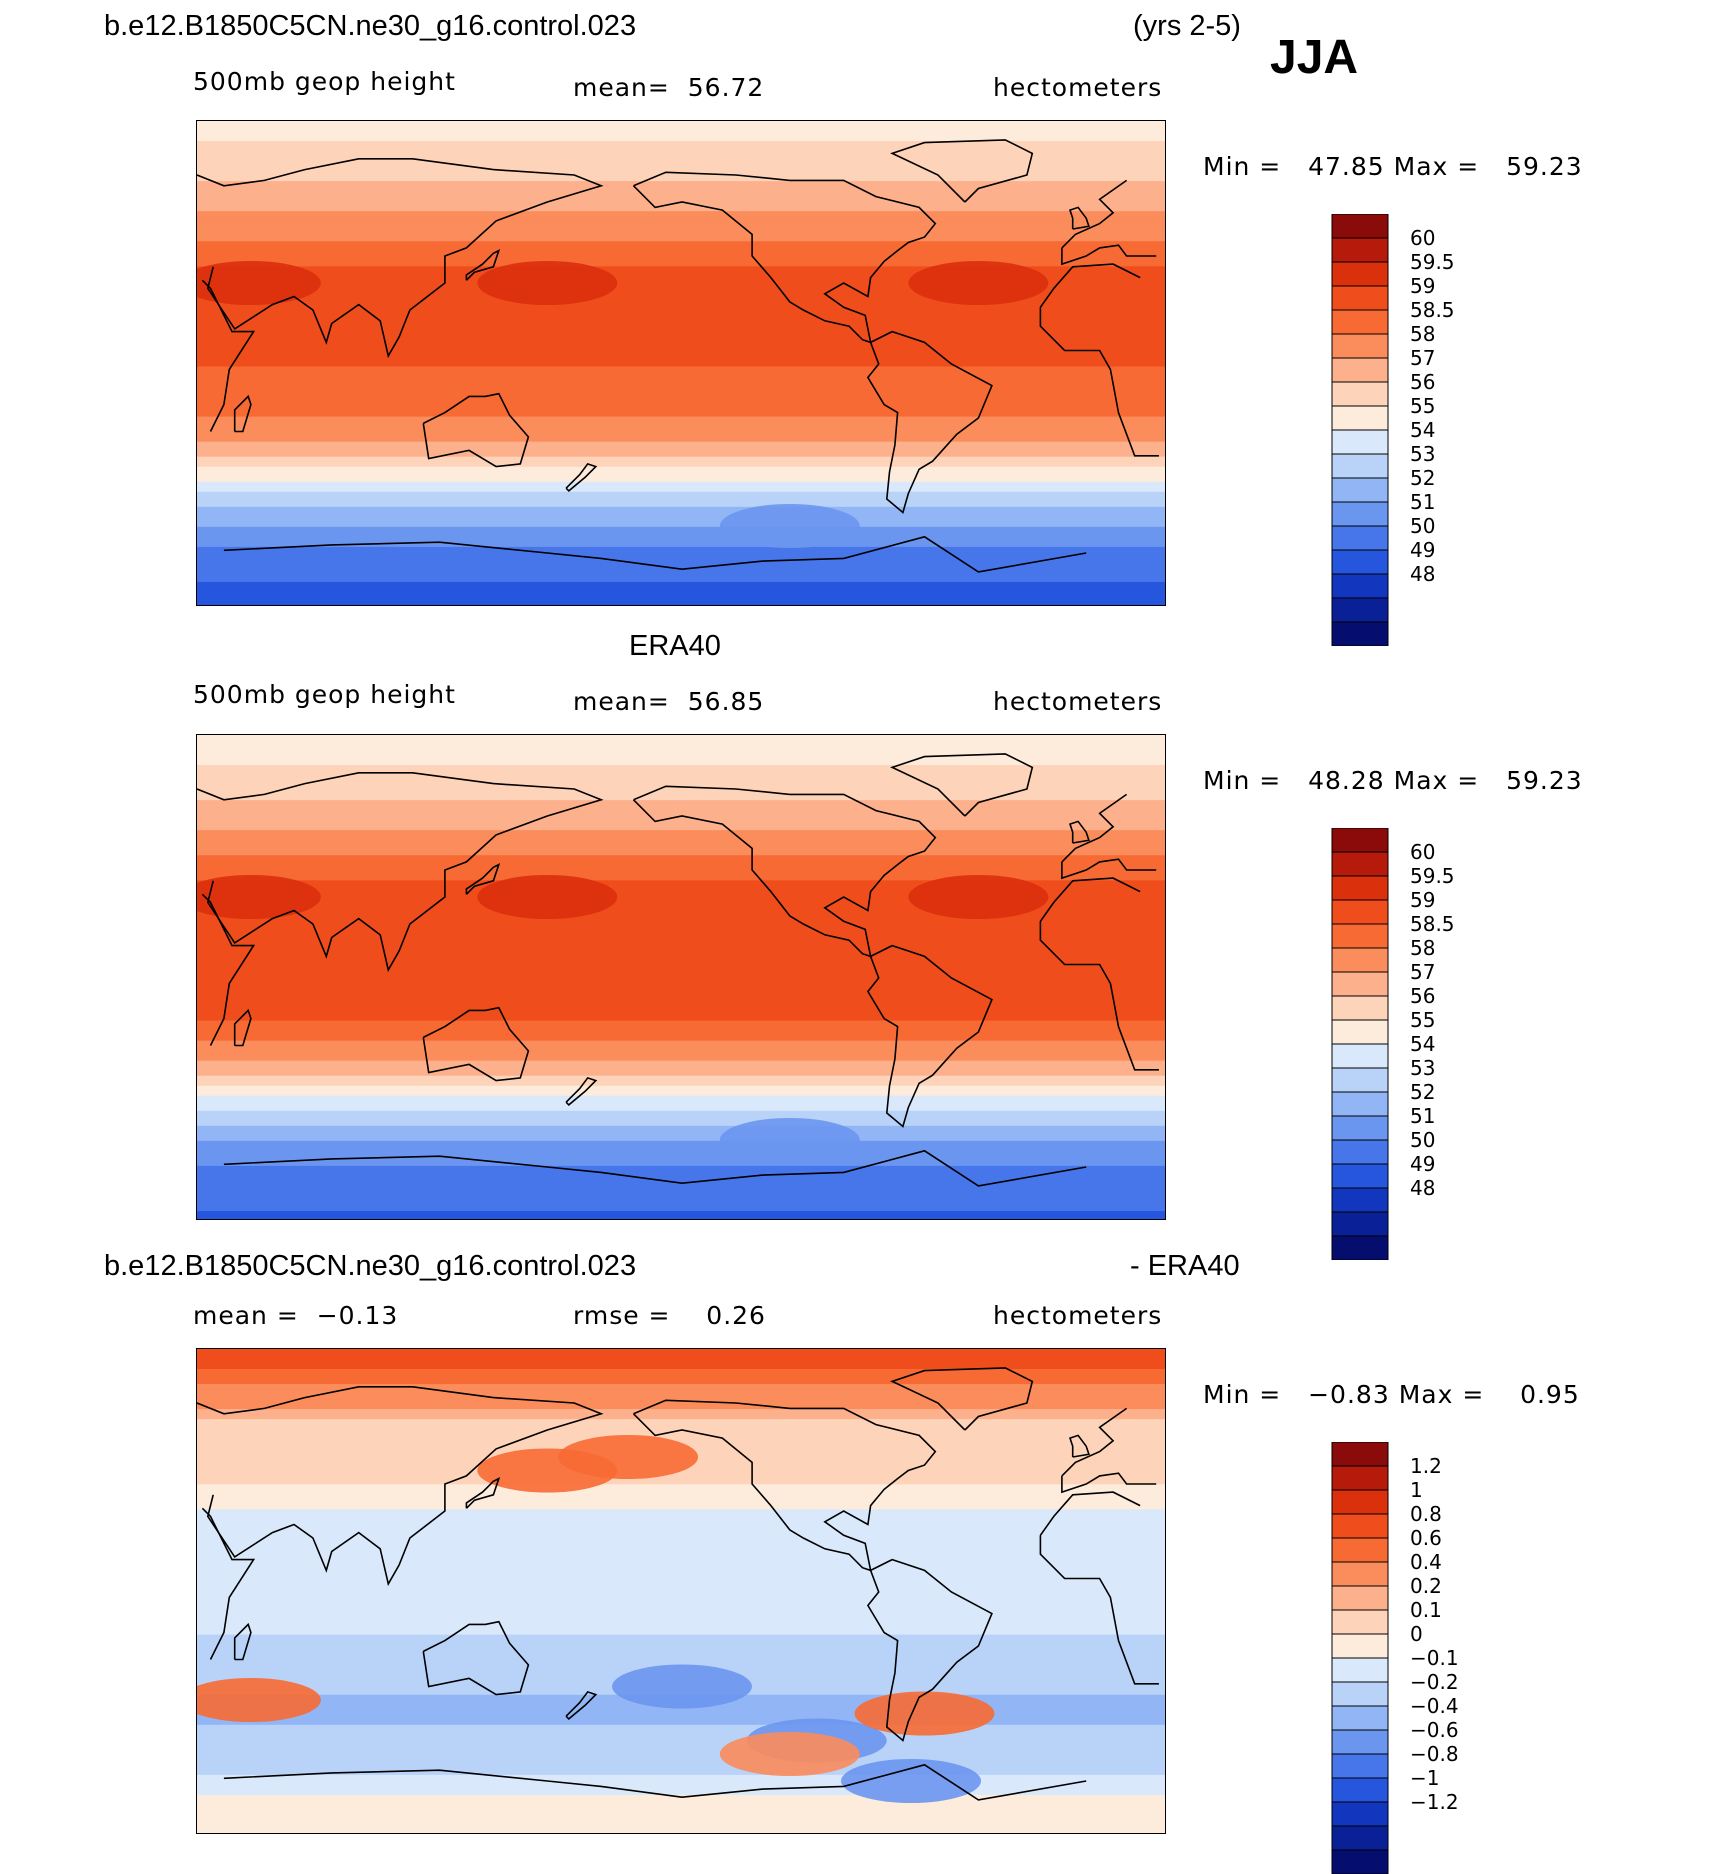 Image resolution: width=1710 pixels, height=1874 pixels. I want to click on colorbar-tick-label: 53, so click(1423, 454).